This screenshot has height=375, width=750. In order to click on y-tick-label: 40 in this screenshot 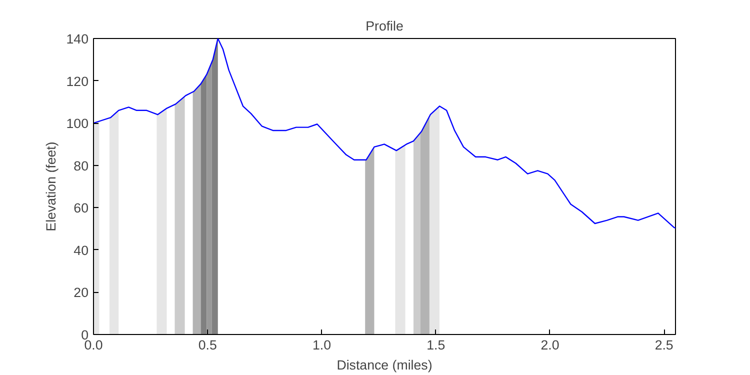, I will do `click(81, 250)`.